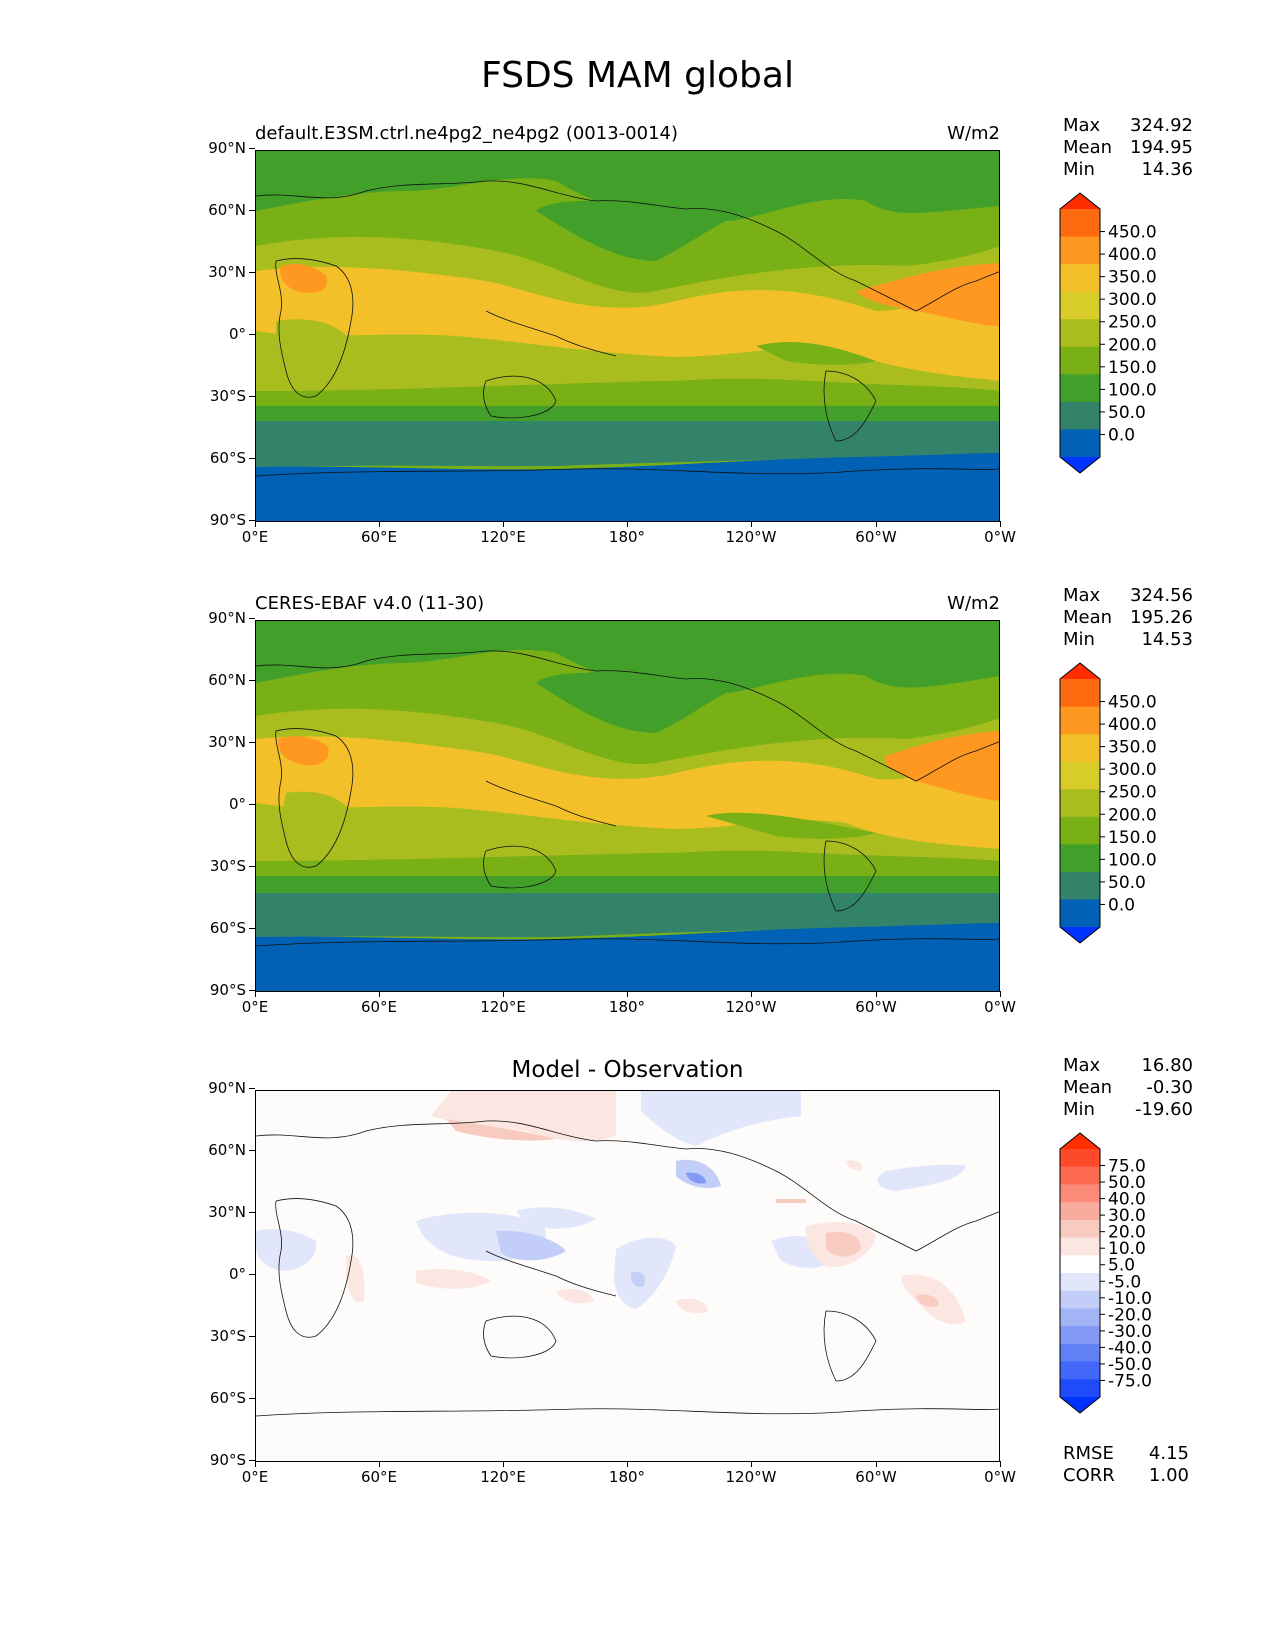 The image size is (1275, 1650). I want to click on colorbar-label: -30.0, so click(1130, 1332).